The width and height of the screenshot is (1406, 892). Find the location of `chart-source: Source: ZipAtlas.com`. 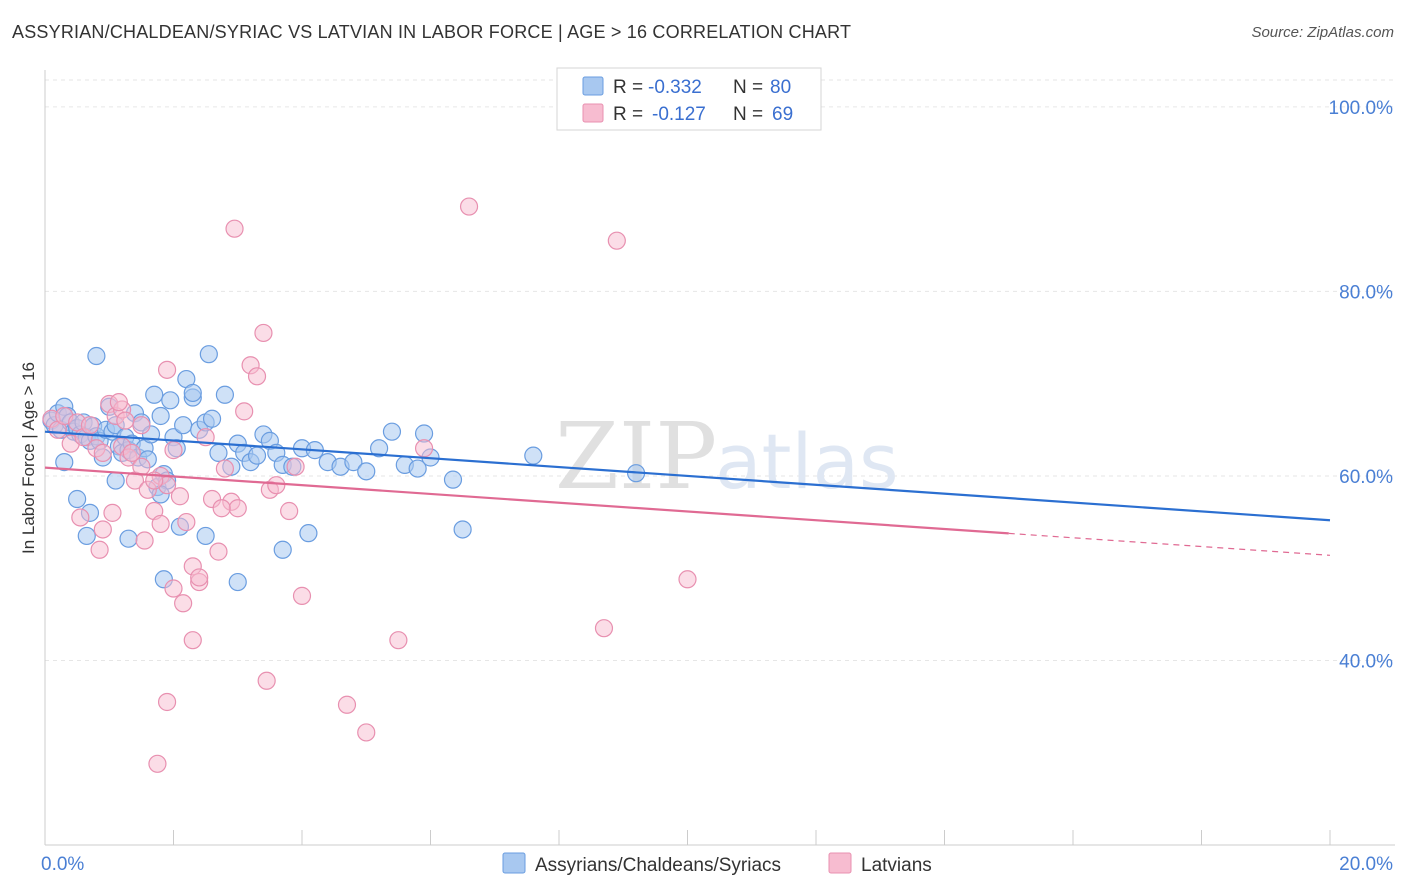

chart-source: Source: ZipAtlas.com is located at coordinates (1322, 32).